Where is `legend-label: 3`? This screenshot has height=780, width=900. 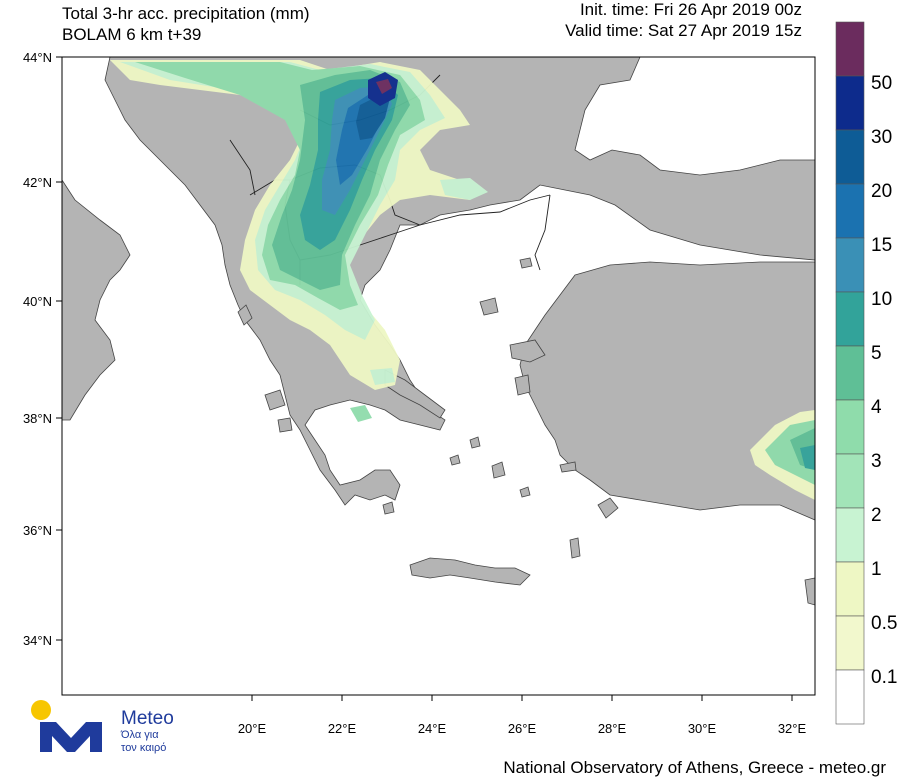 legend-label: 3 is located at coordinates (876, 461).